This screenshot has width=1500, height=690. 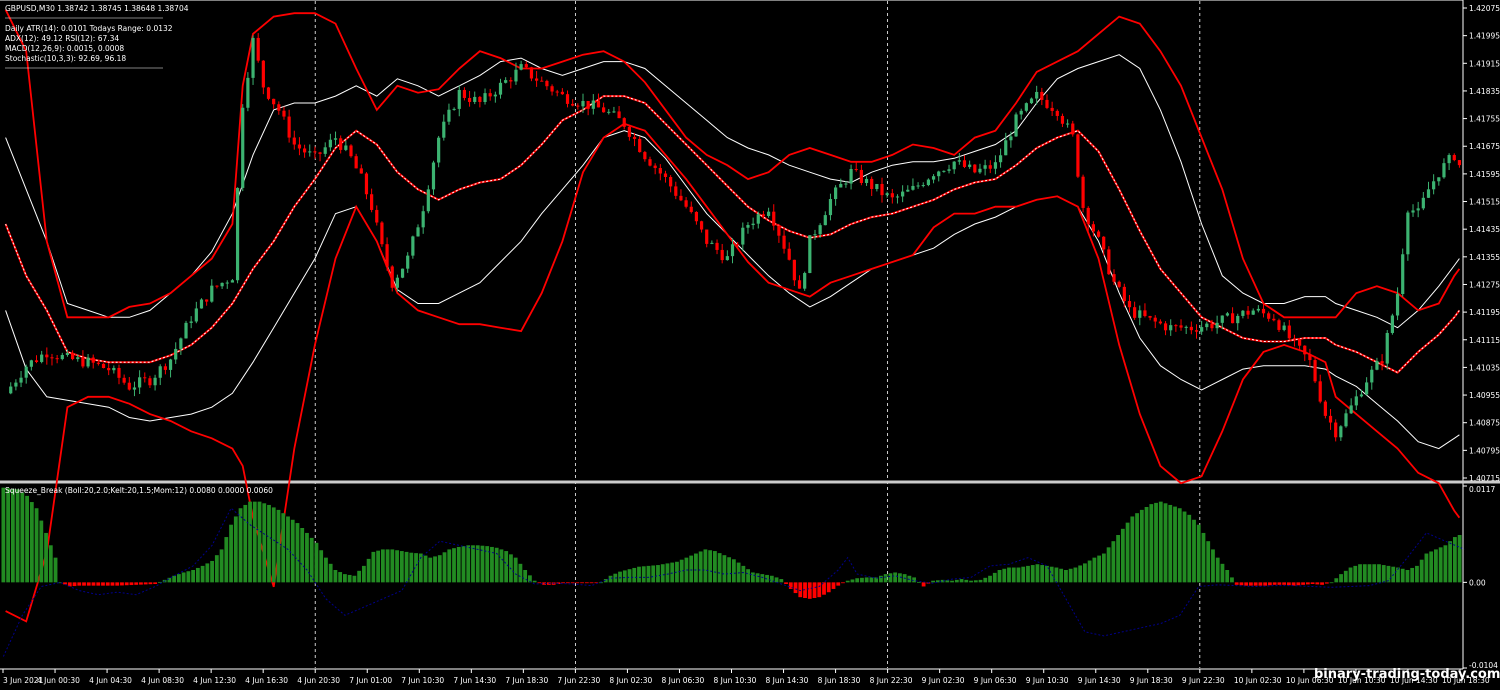 I want to click on x-tick-label: 4 Jun 20:30, so click(x=318, y=680).